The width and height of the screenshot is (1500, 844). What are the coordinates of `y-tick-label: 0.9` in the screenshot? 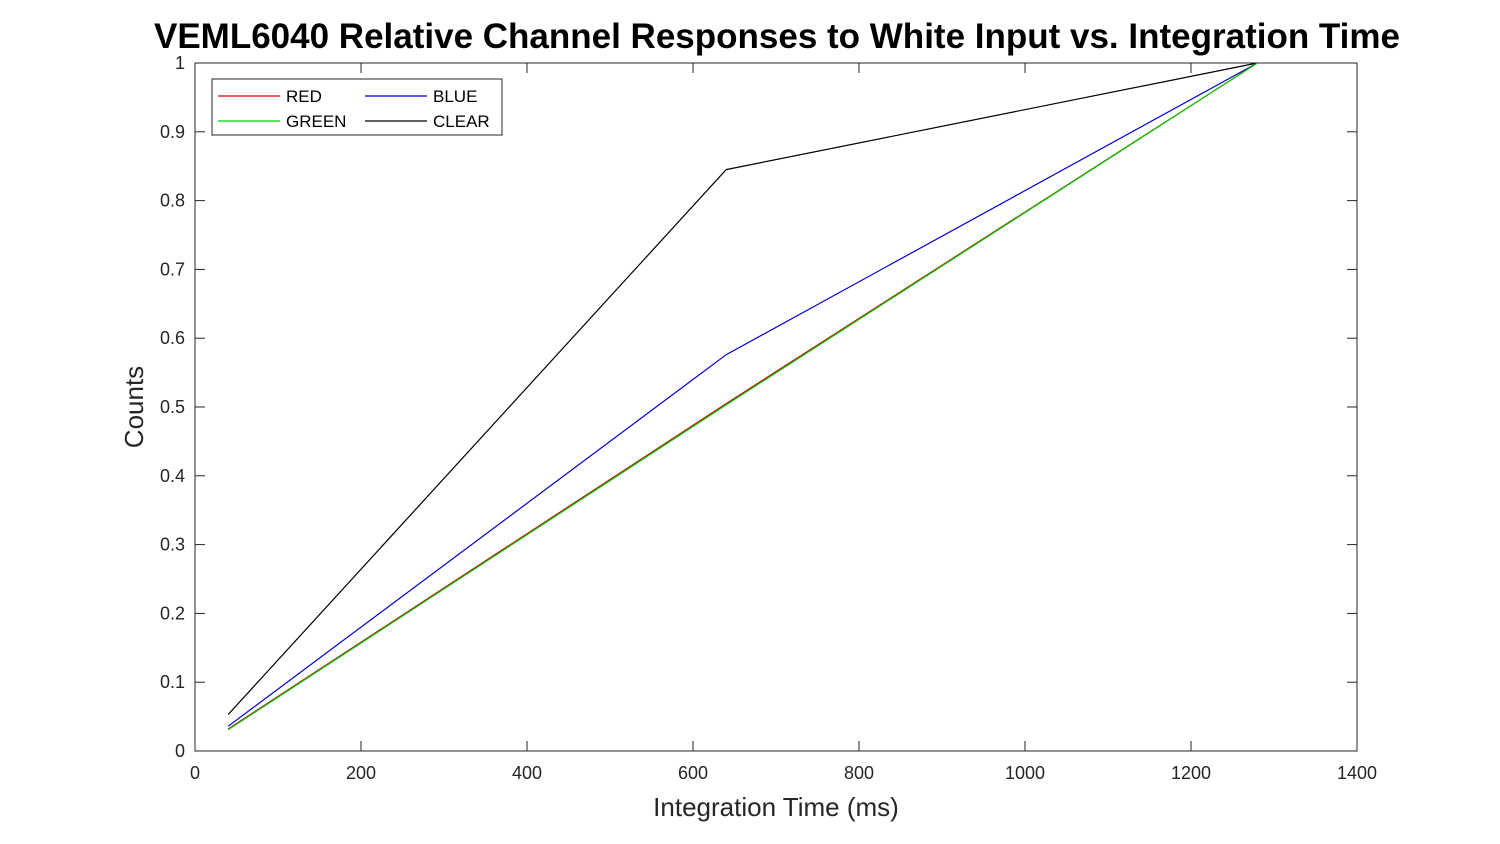 It's located at (172, 132).